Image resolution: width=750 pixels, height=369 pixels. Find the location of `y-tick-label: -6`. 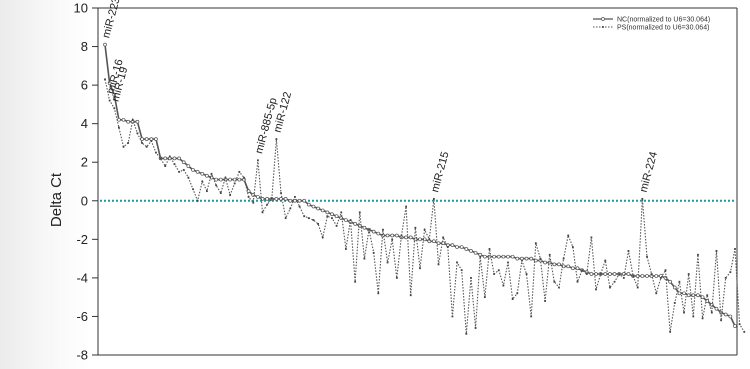

y-tick-label: -6 is located at coordinates (82, 316).